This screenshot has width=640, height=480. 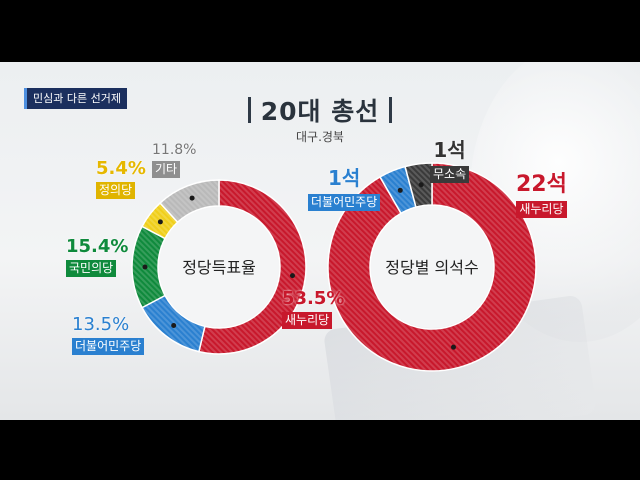 I want to click on slice-label-deobureo: 13.5% 더불어민주당, so click(x=108, y=334).